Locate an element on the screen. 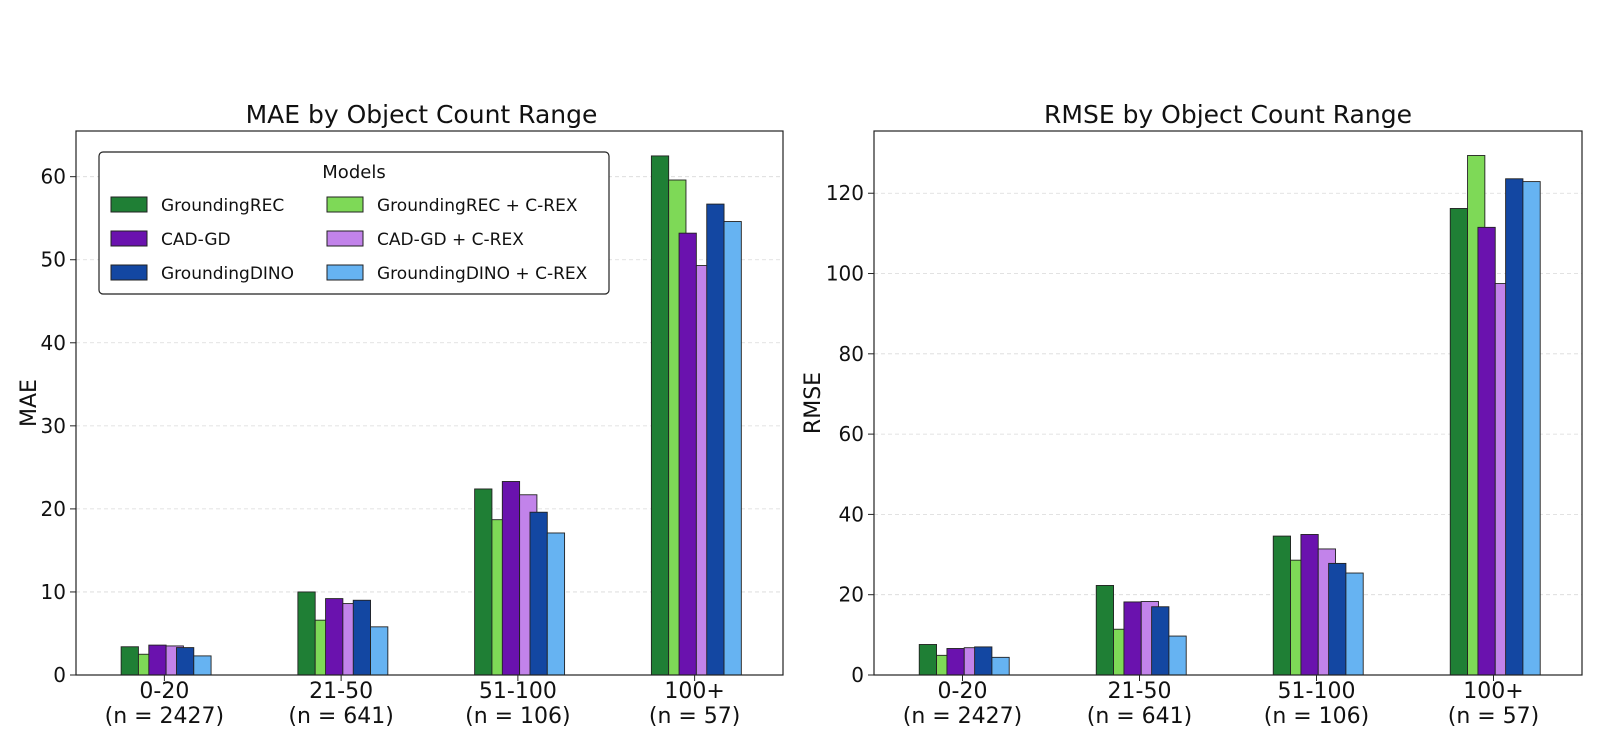 The width and height of the screenshot is (1600, 752). legend-swatch-cad-gd is located at coordinates (129, 238).